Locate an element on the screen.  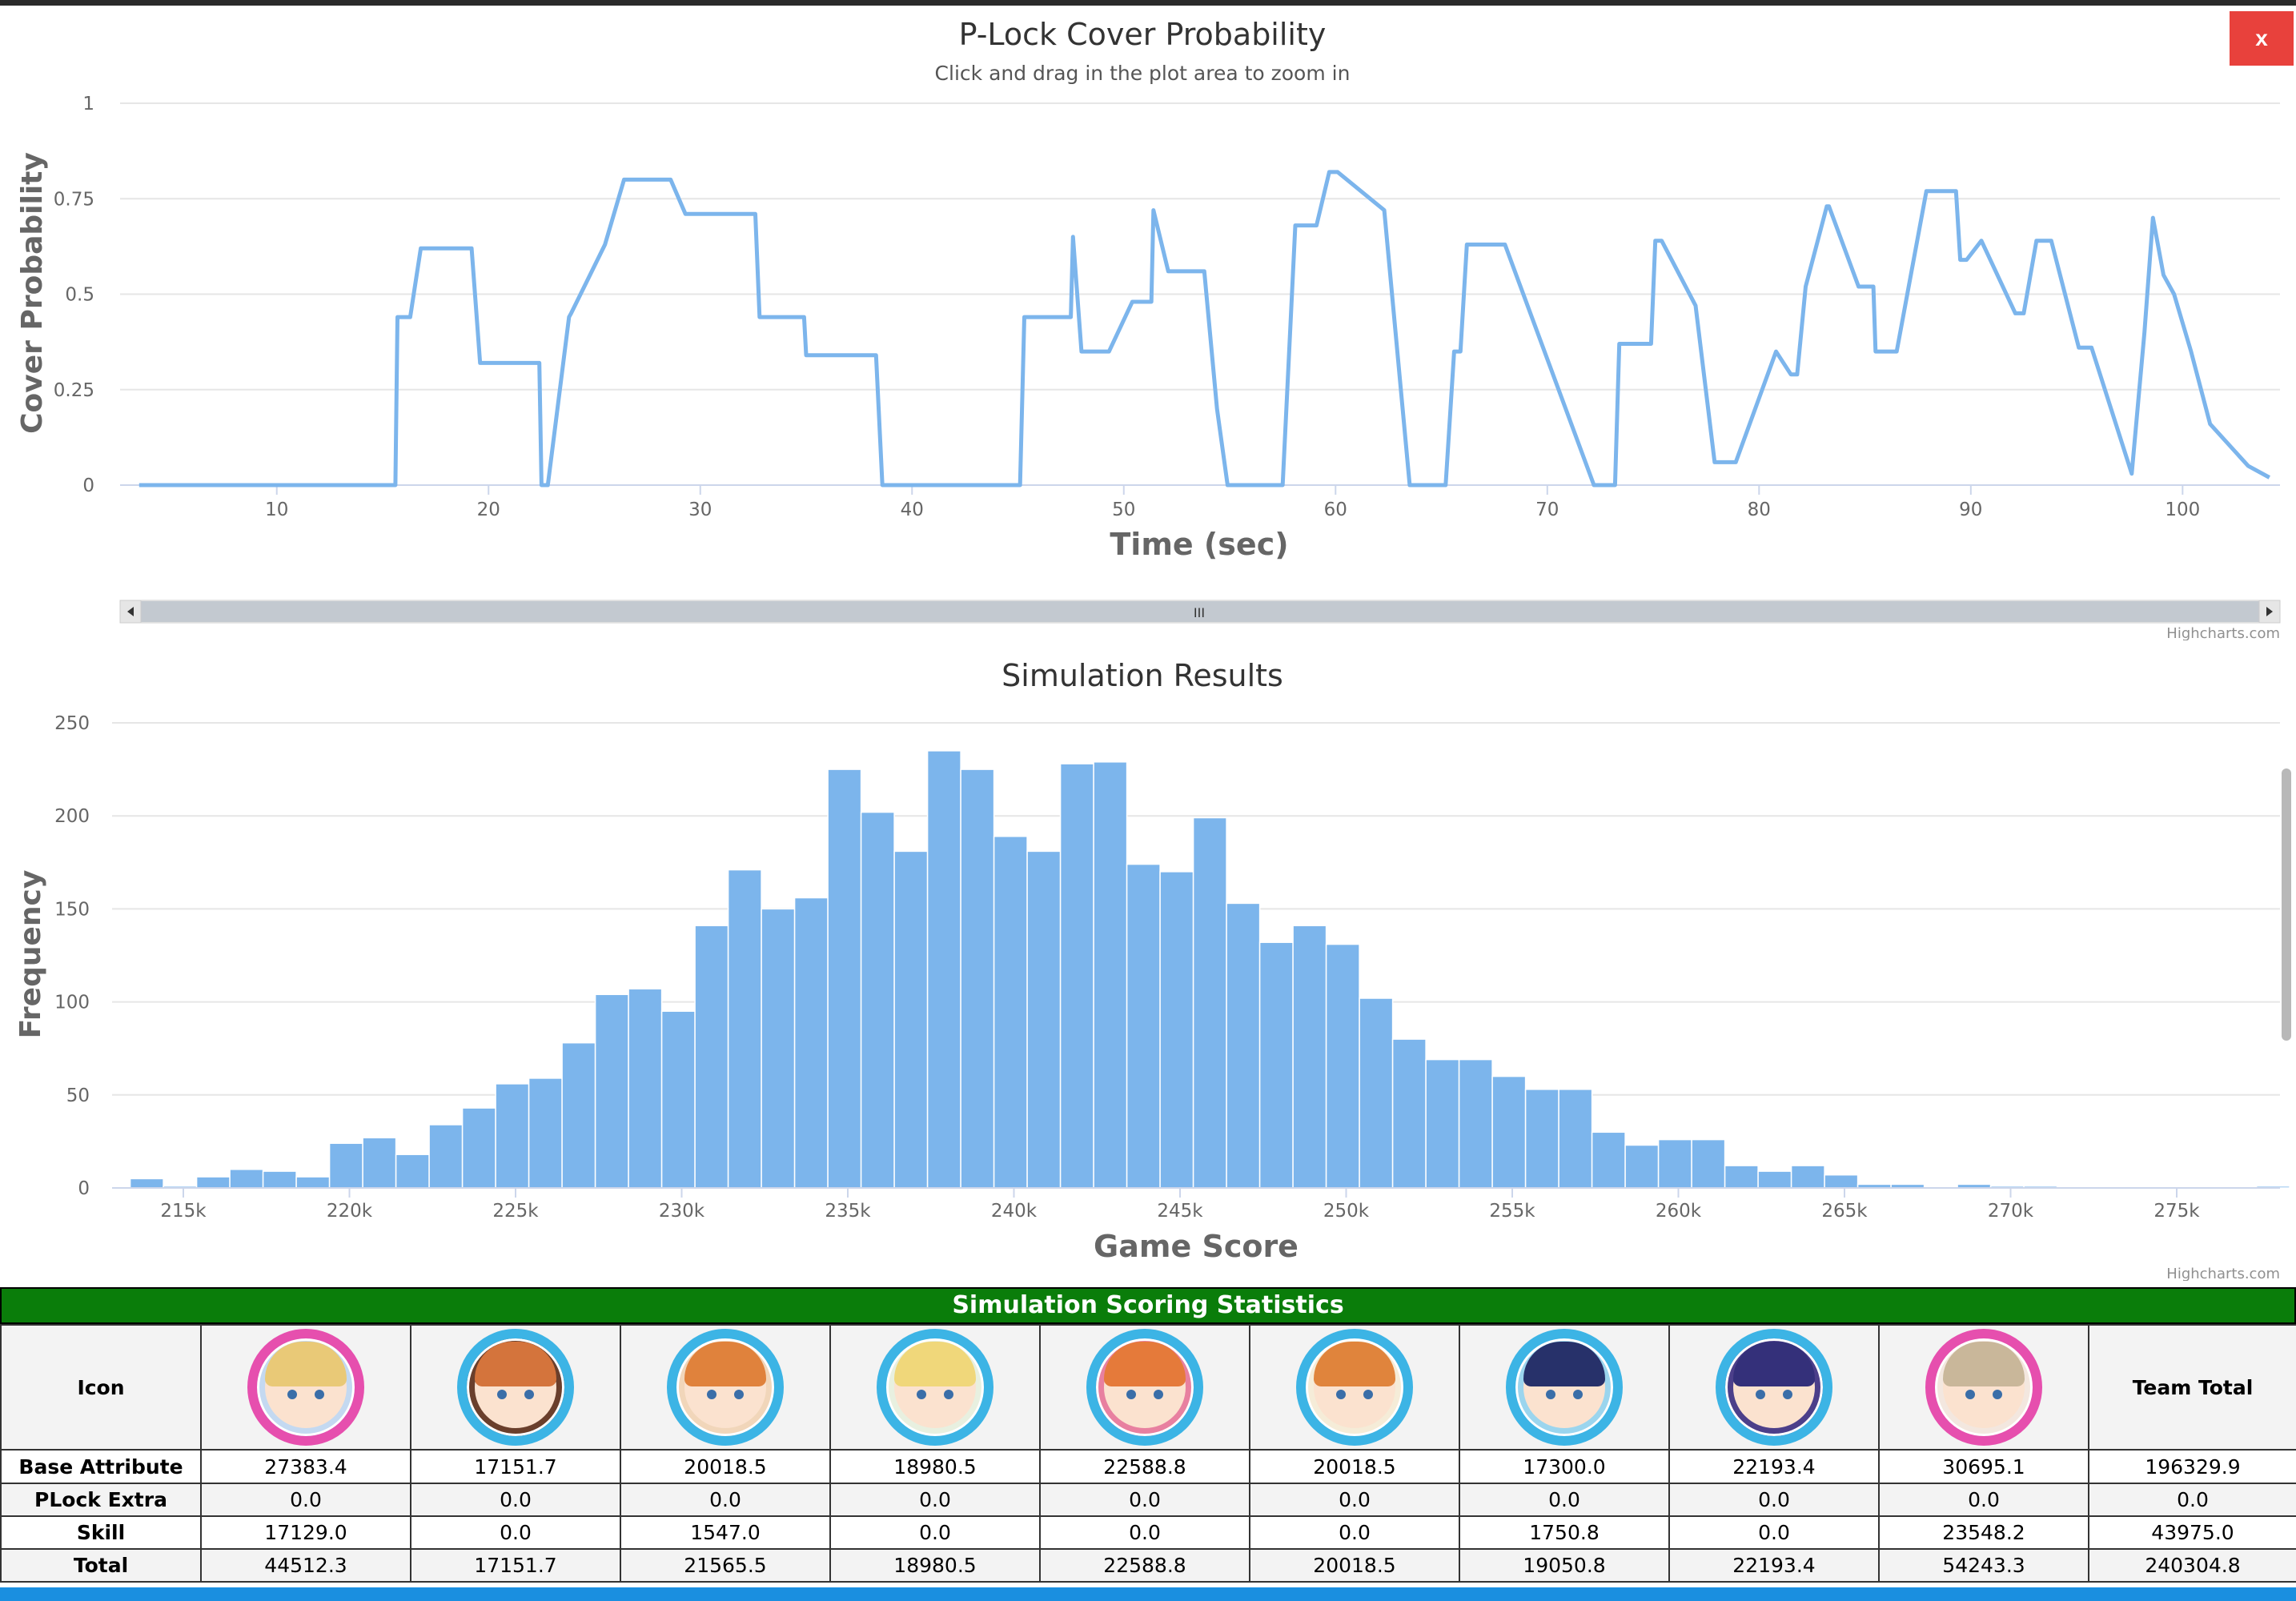
avatar-eyes is located at coordinates (515, 1394).